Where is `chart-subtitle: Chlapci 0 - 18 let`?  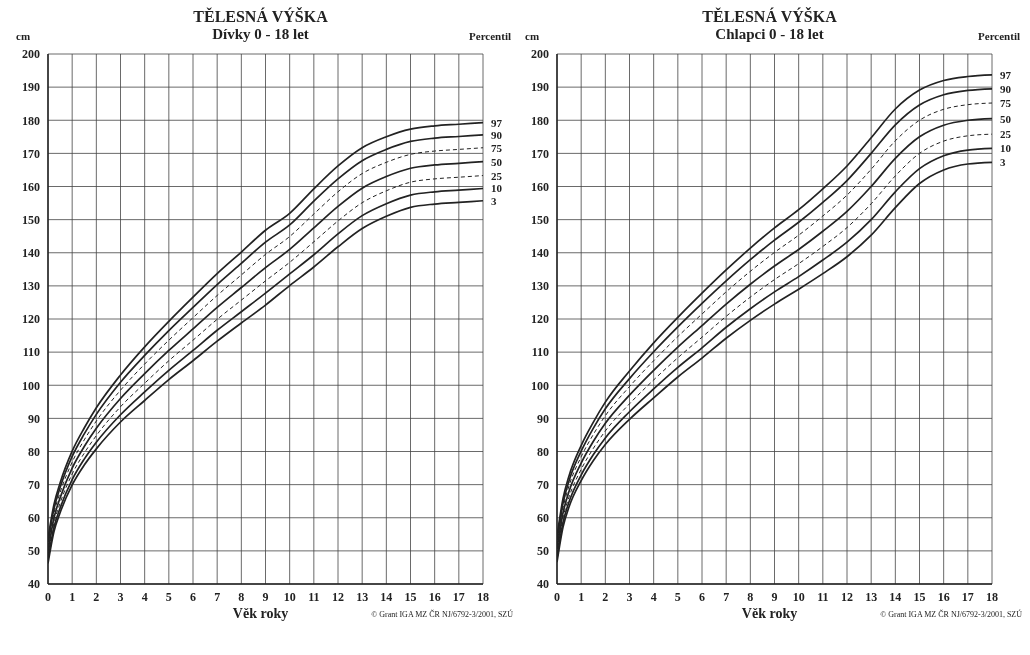
chart-subtitle: Chlapci 0 - 18 let is located at coordinates (769, 34).